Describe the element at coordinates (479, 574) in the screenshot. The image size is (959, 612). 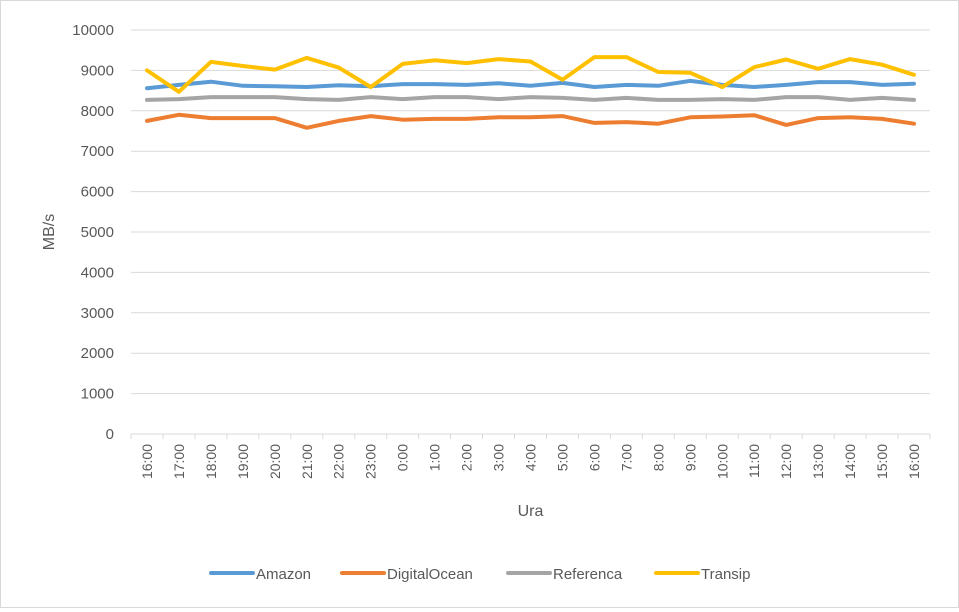
I see `legend: Amazon DigitalOcean Referenca Transip` at that location.